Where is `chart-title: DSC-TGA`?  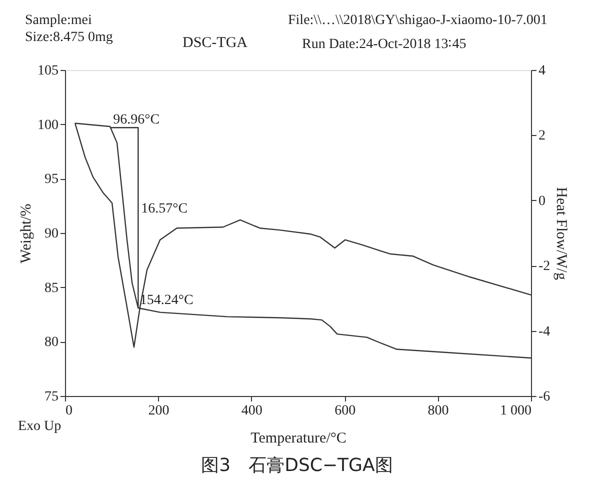
chart-title: DSC-TGA is located at coordinates (215, 43).